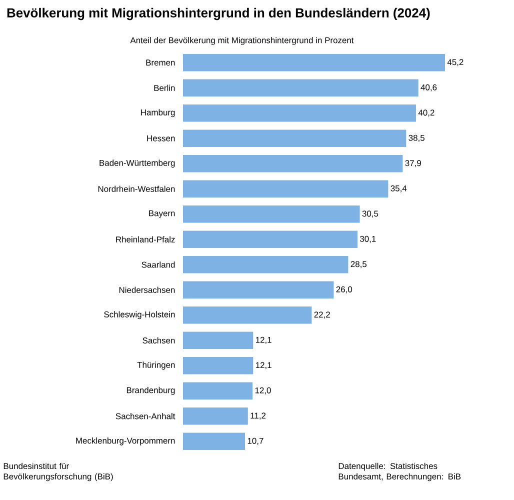 Image resolution: width=514 pixels, height=500 pixels. Describe the element at coordinates (455, 62) in the screenshot. I see `data-label: 45,2` at that location.